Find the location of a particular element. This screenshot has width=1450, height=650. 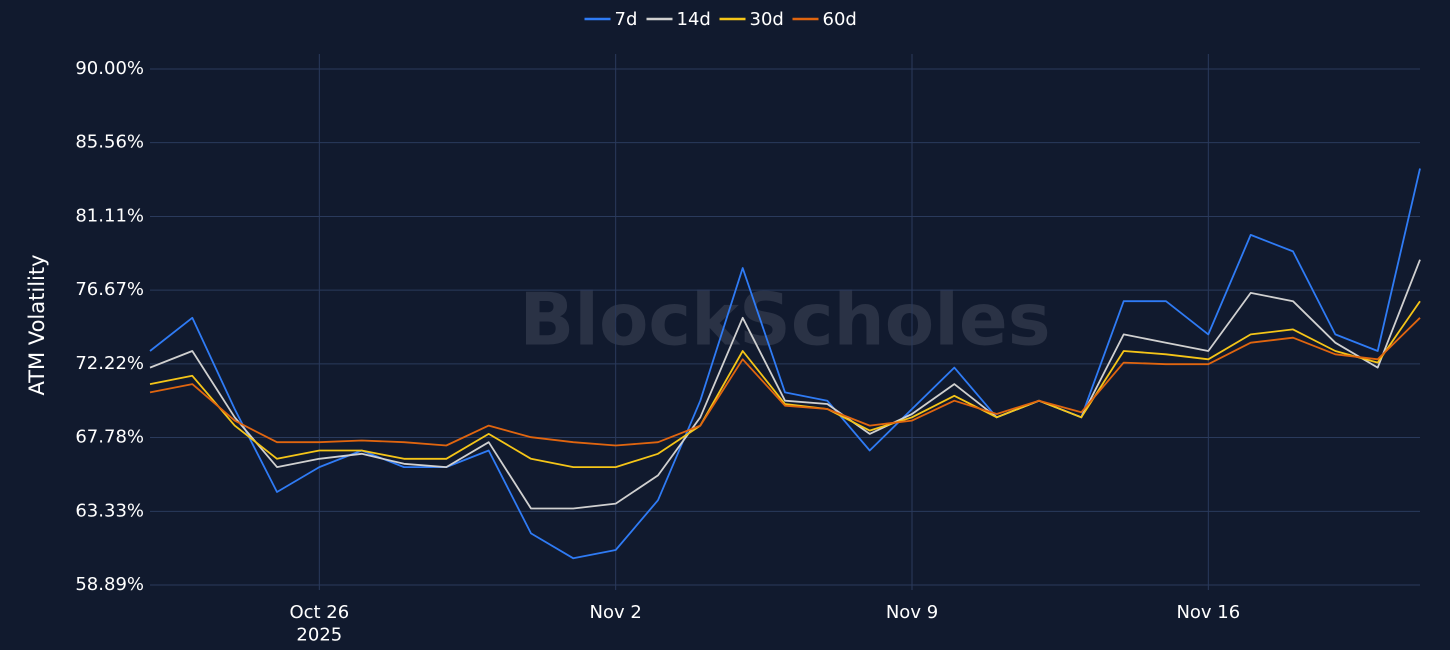

y-tick-label: 90.00% is located at coordinates (109, 68).